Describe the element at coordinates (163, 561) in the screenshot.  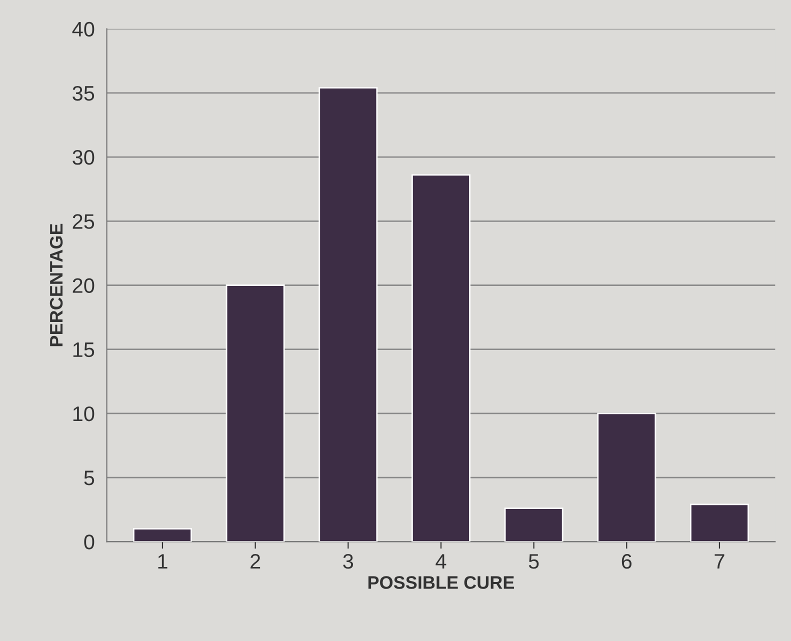
I see `x-tick-label: 1` at that location.